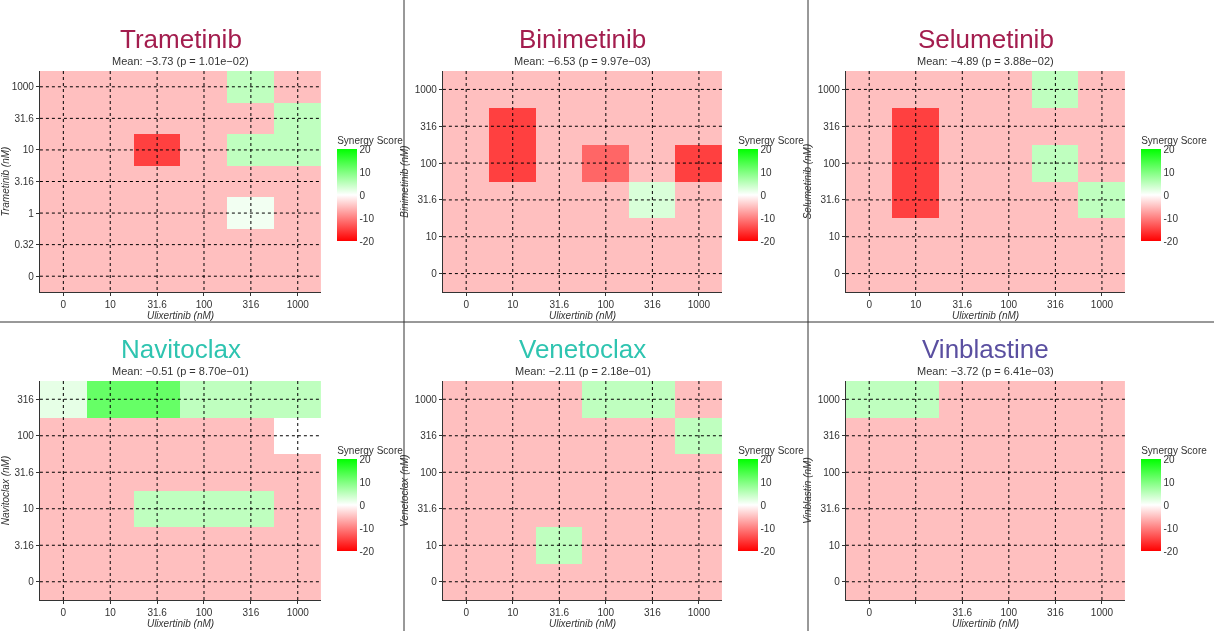  Describe the element at coordinates (404, 490) in the screenshot. I see `y-axis-title: Venetoclax (nM)` at that location.